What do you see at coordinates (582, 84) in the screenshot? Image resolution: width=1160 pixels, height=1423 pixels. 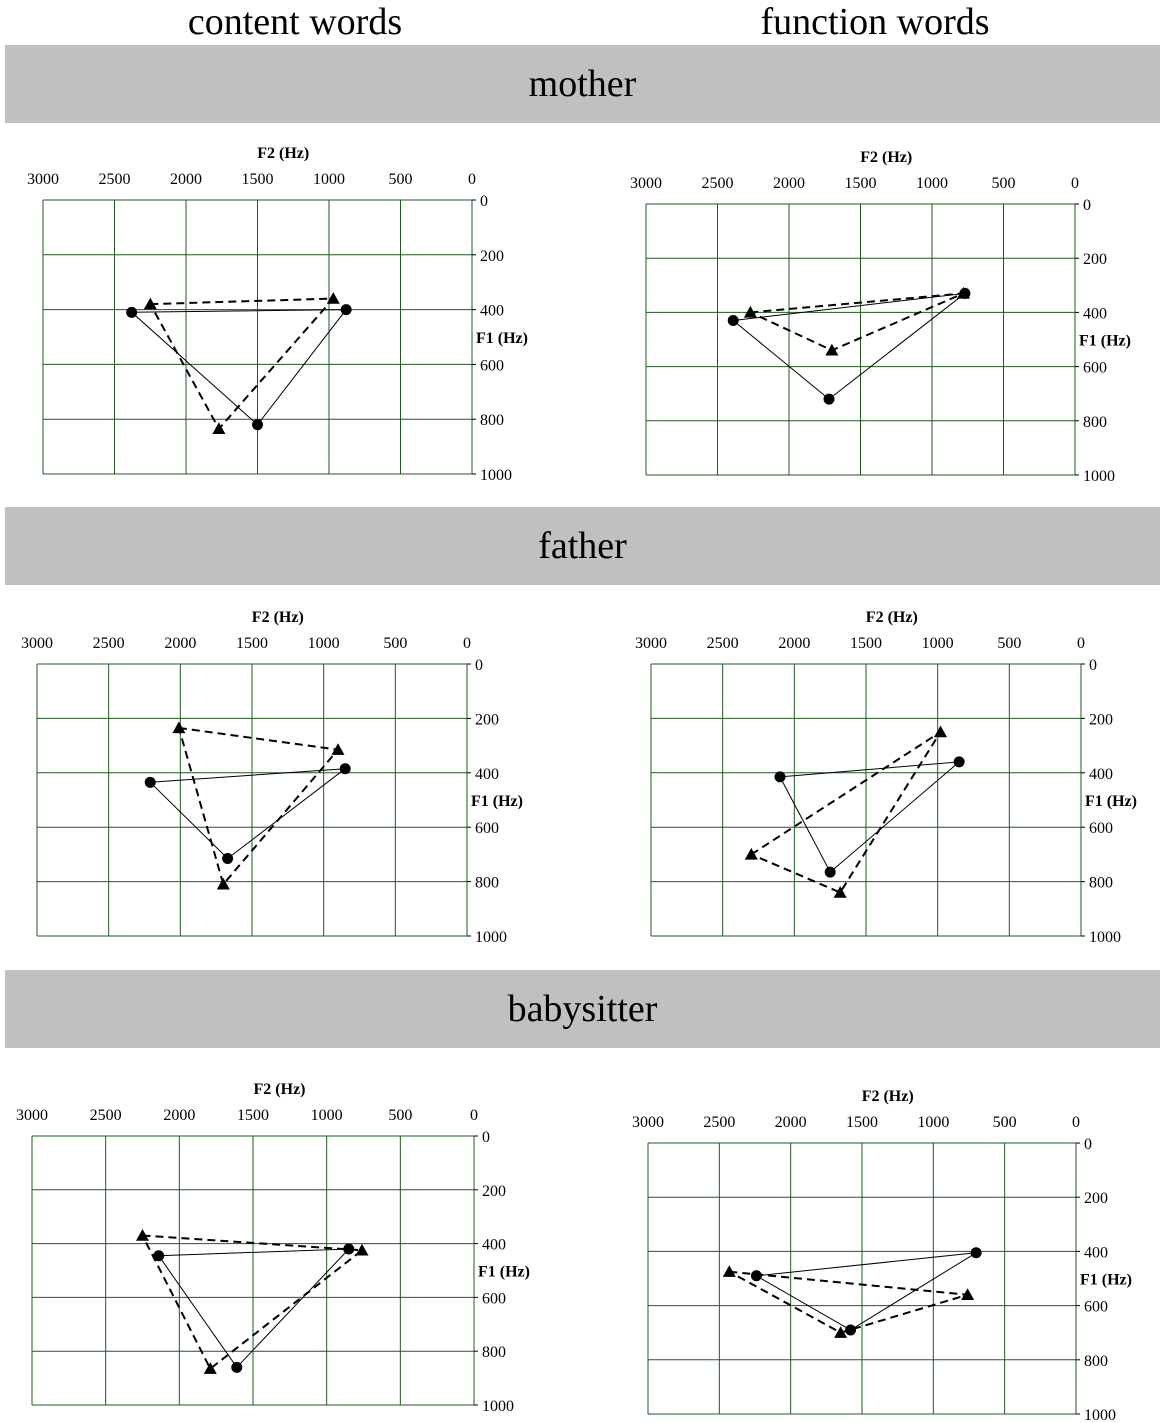 I see `panel-band-mother: mother` at bounding box center [582, 84].